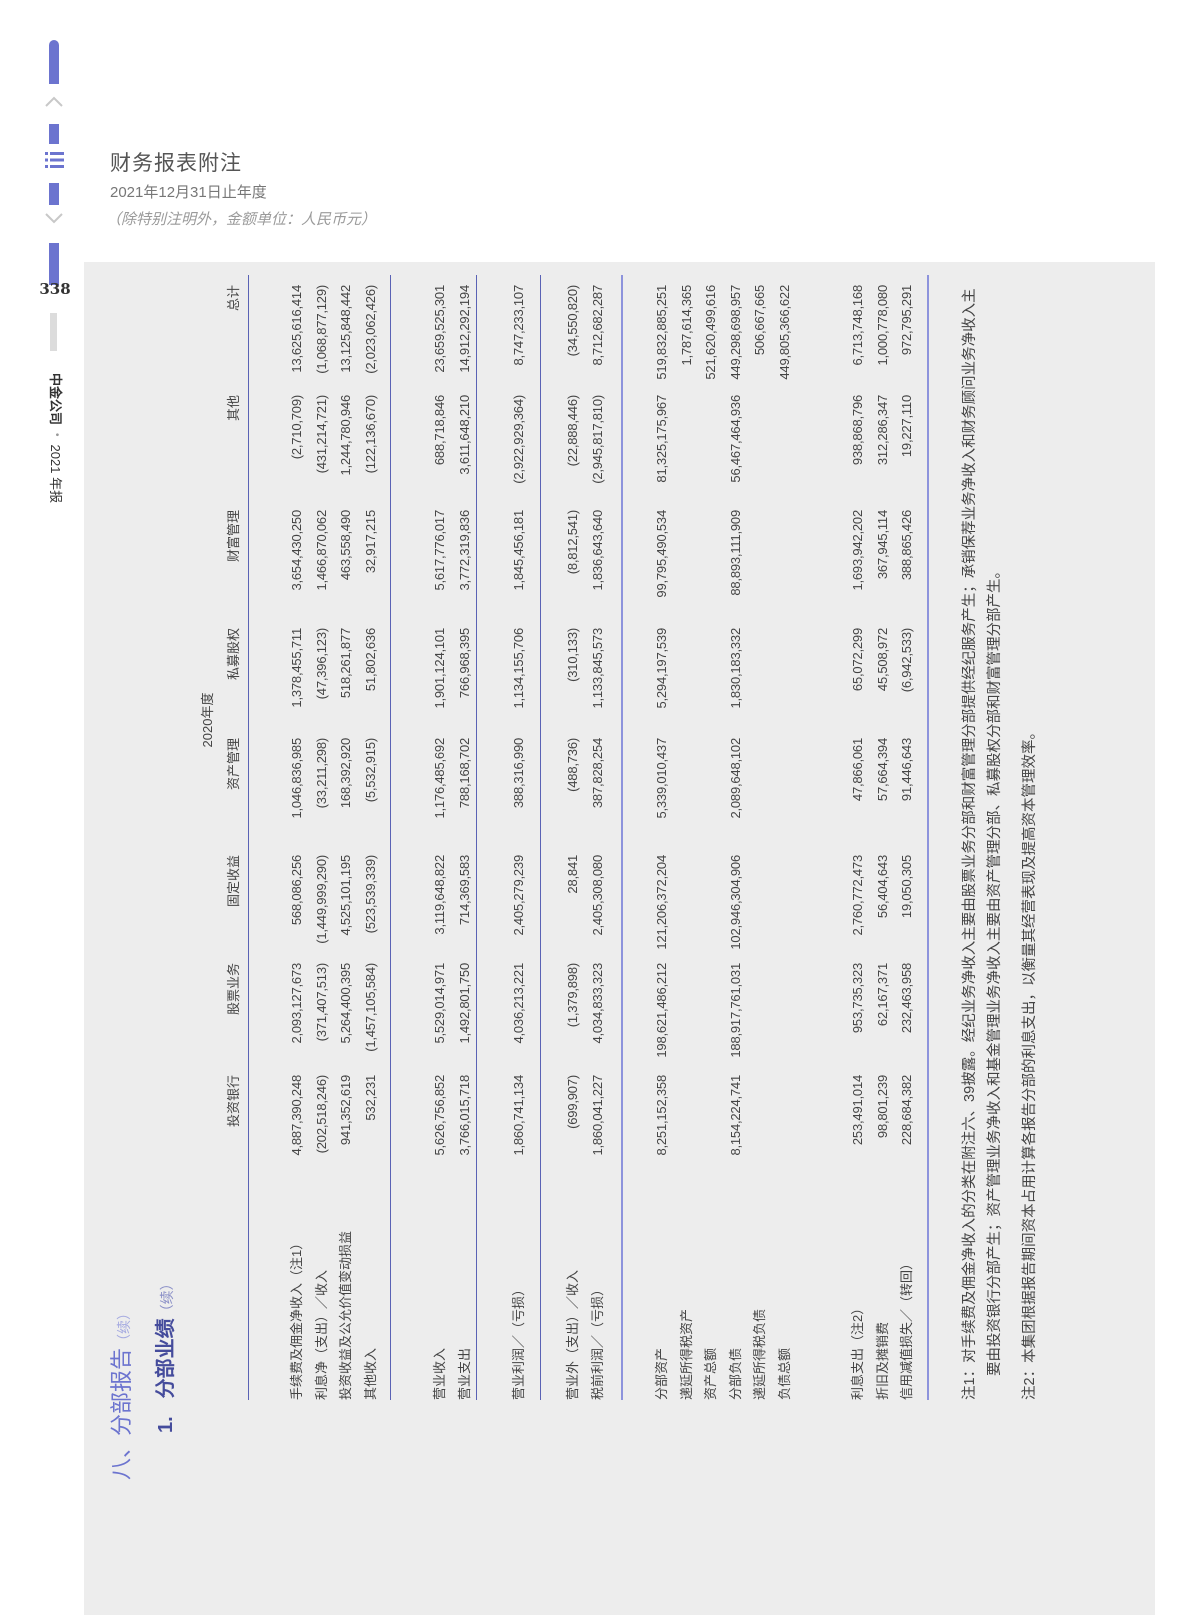 The height and width of the screenshot is (1615, 1190). I want to click on table-cell: 2,405,279,239, so click(518, 895).